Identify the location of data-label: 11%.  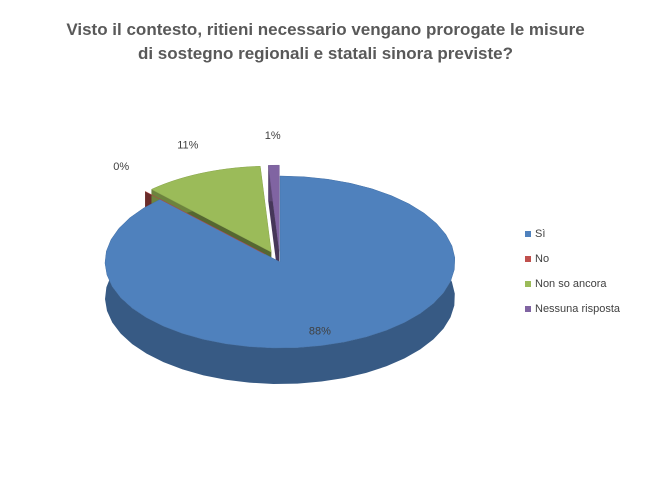
(187, 145).